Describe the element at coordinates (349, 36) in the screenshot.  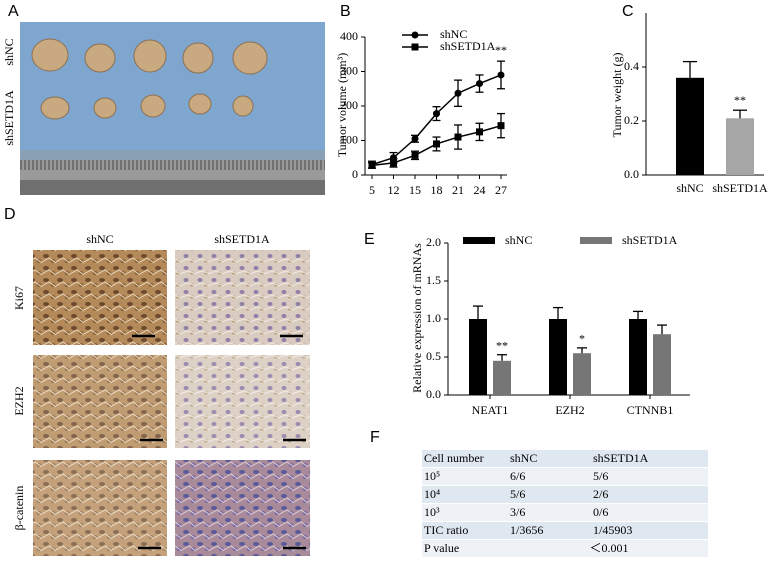
I see `y-tick-label: 400` at that location.